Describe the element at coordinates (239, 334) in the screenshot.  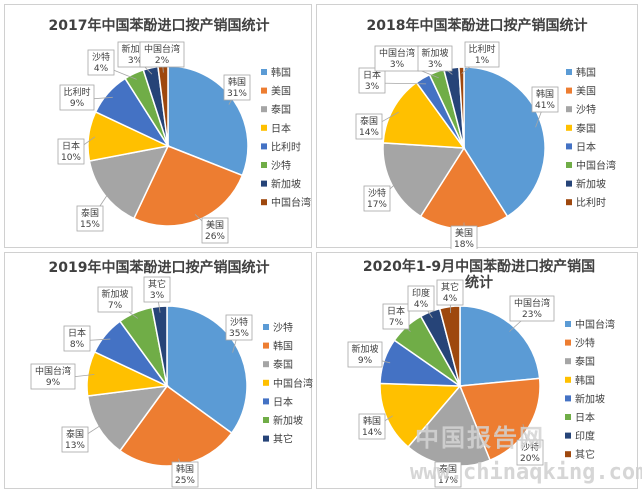
I see `callout-percent: 35%` at that location.